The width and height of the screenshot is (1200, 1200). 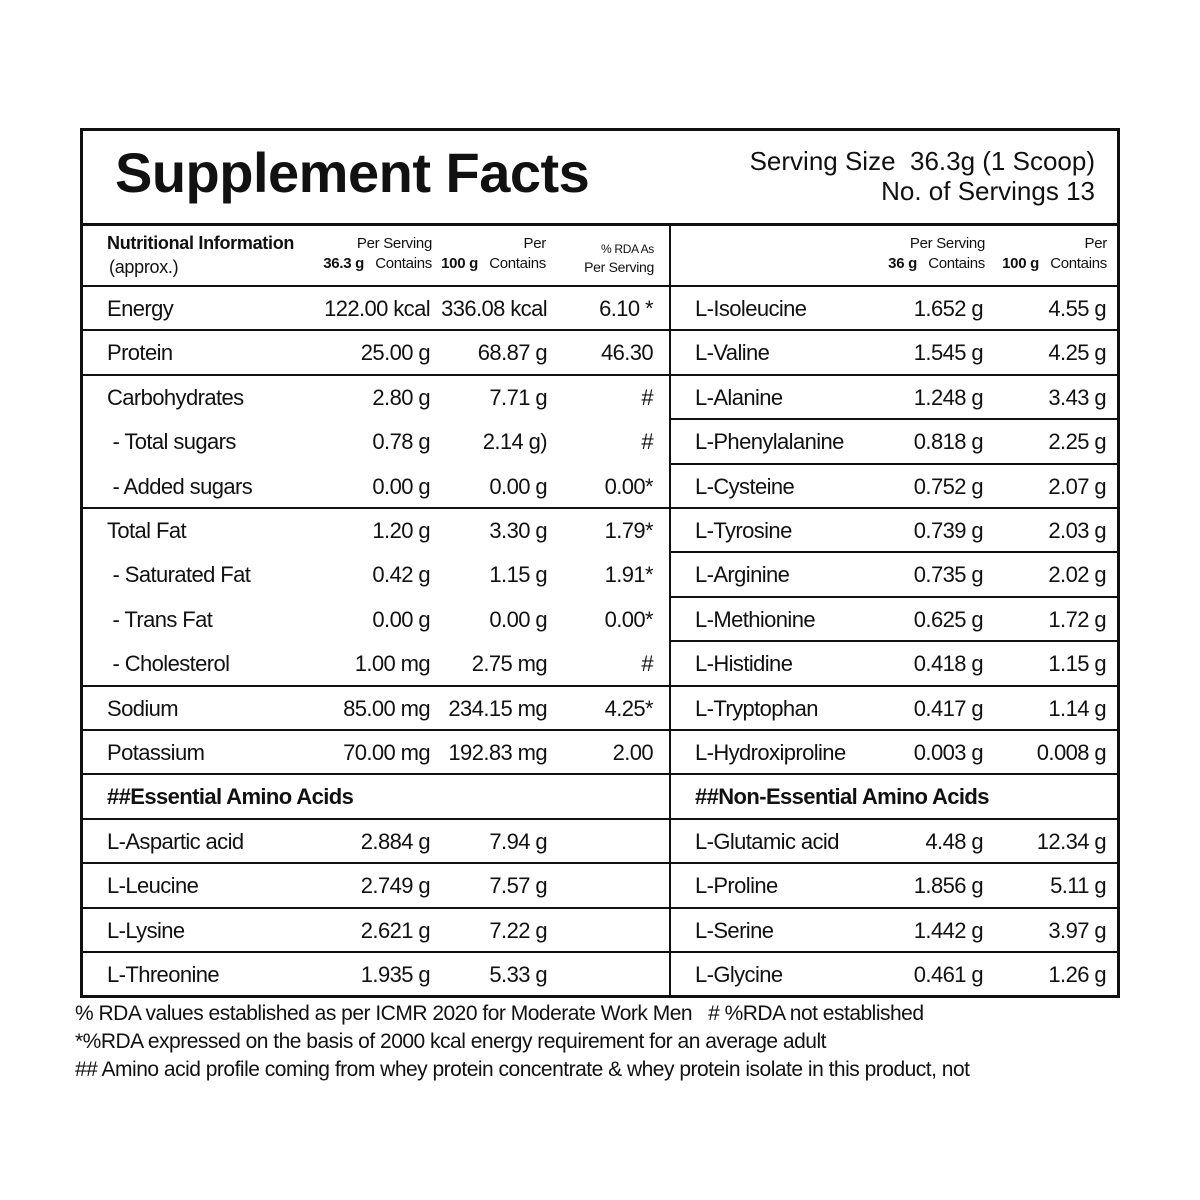 What do you see at coordinates (742, 575) in the screenshot?
I see `nutrient-name: L-Arginine` at bounding box center [742, 575].